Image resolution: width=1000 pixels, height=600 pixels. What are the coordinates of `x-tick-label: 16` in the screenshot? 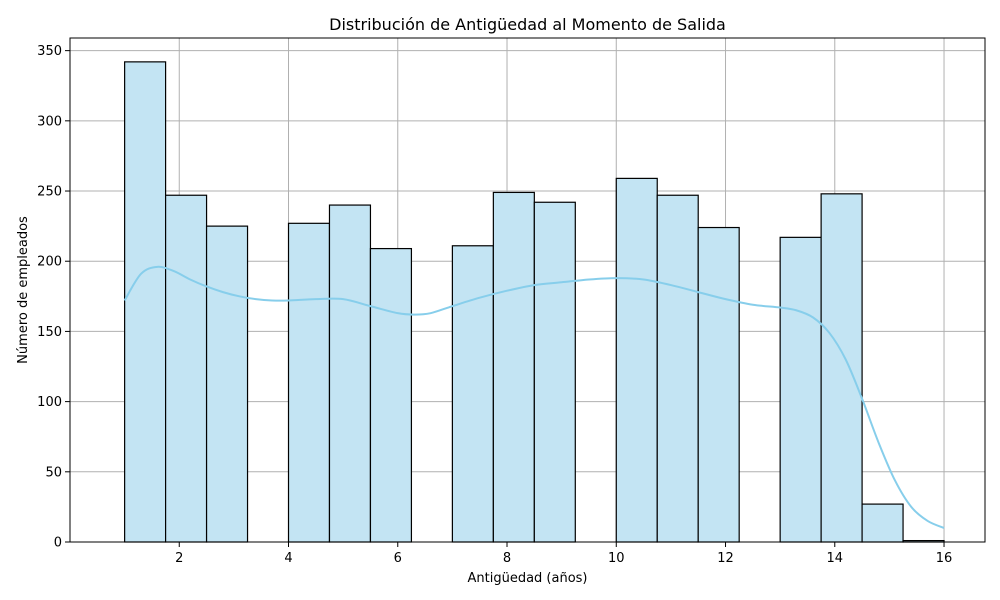 It's located at (944, 558).